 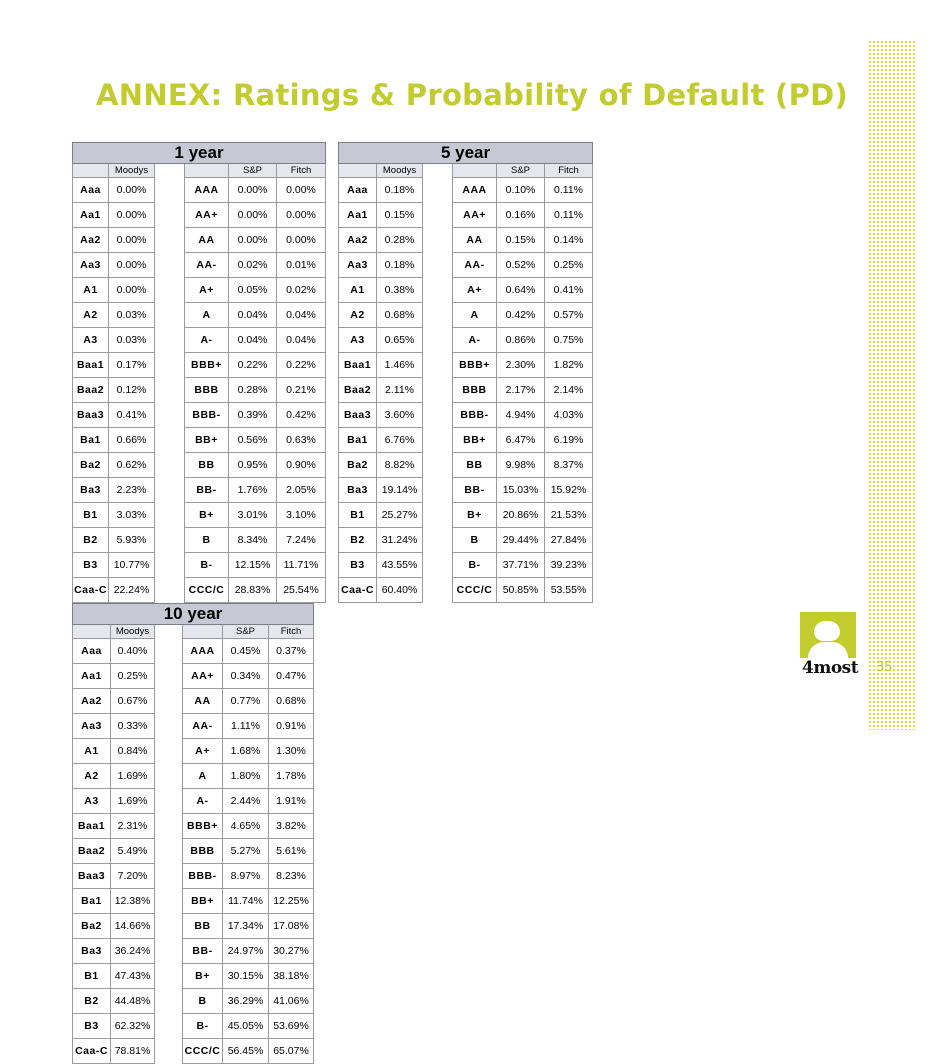 I want to click on sp-pd: 9.98%, so click(x=521, y=465).